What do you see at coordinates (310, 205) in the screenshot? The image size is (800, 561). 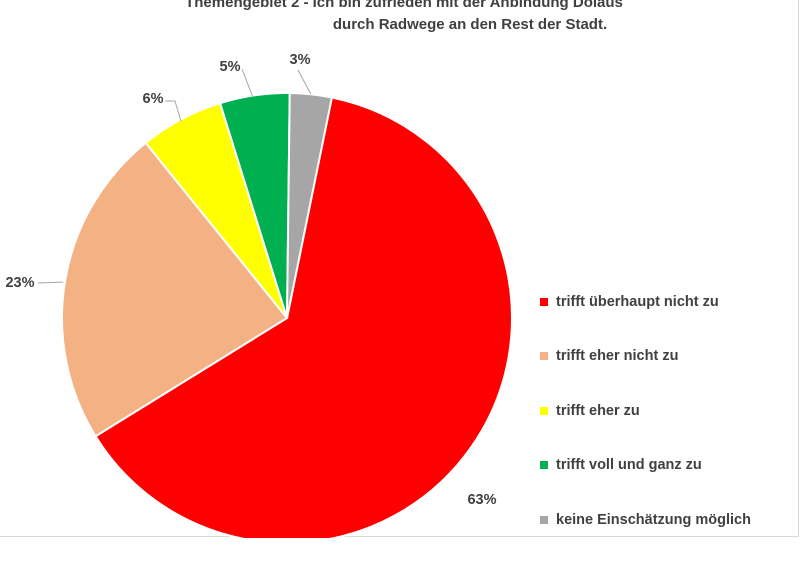 I see `pie-slice-keine-einsch-tzung-m-glich` at bounding box center [310, 205].